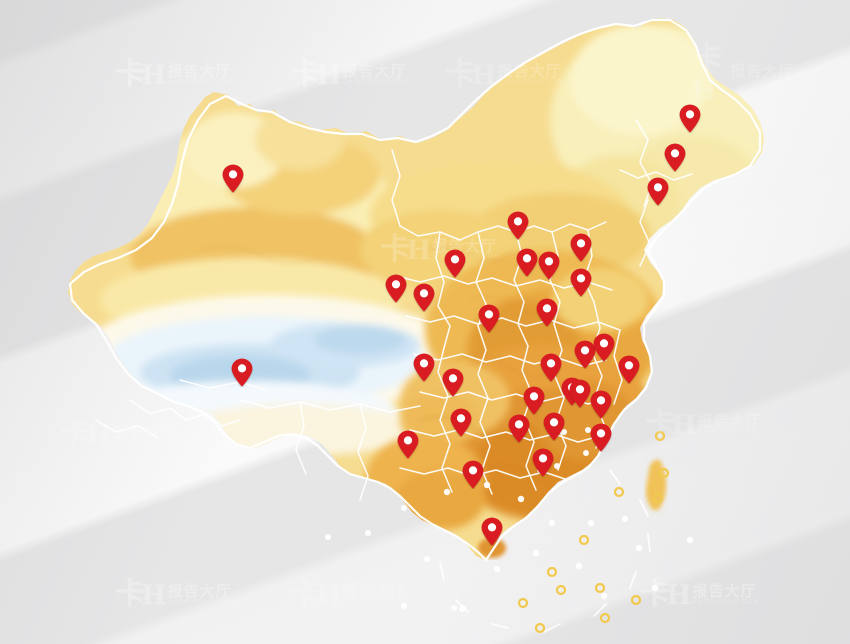 The image size is (850, 644). Describe the element at coordinates (492, 548) in the screenshot. I see `hainan-island` at that location.